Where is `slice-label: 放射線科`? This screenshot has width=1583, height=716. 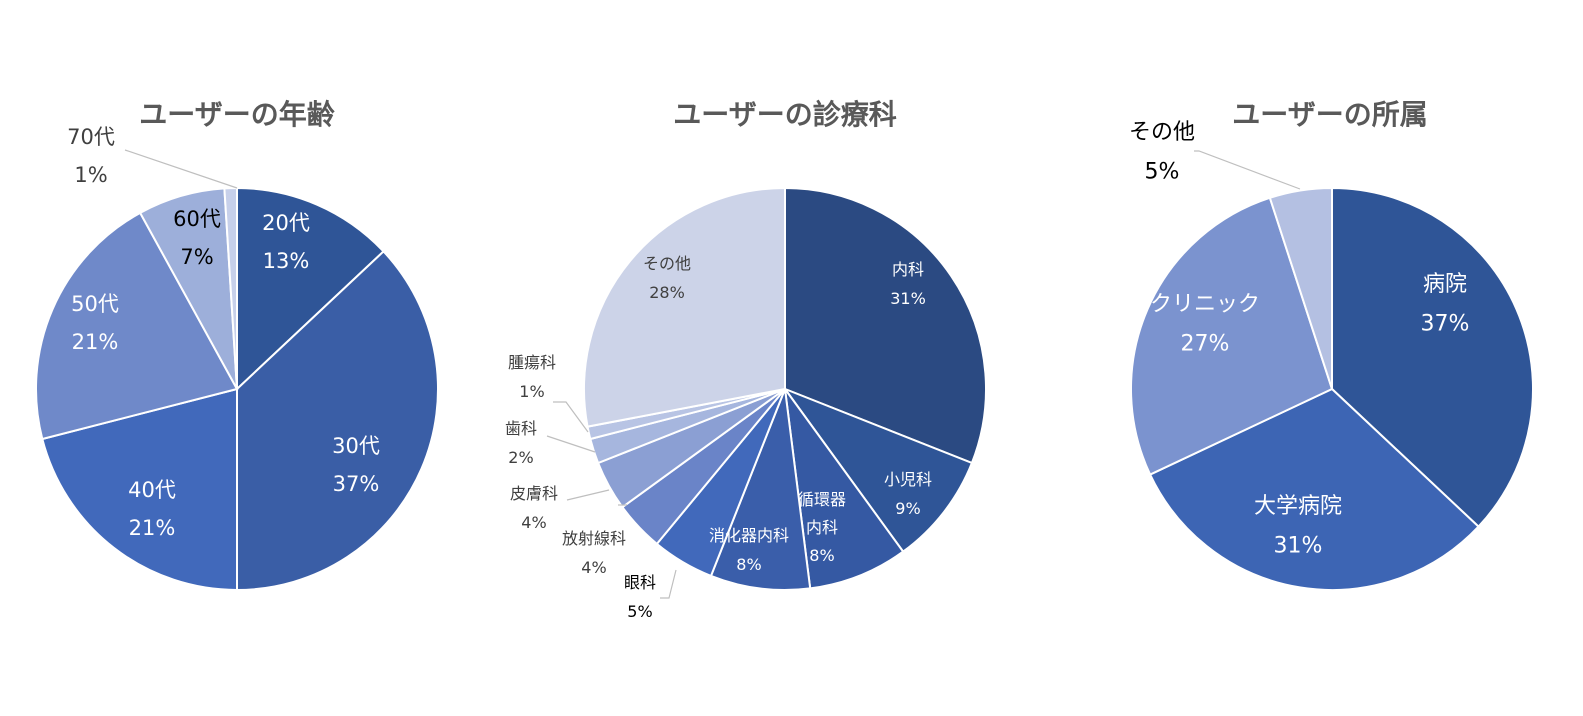 slice-label: 放射線科 is located at coordinates (594, 538).